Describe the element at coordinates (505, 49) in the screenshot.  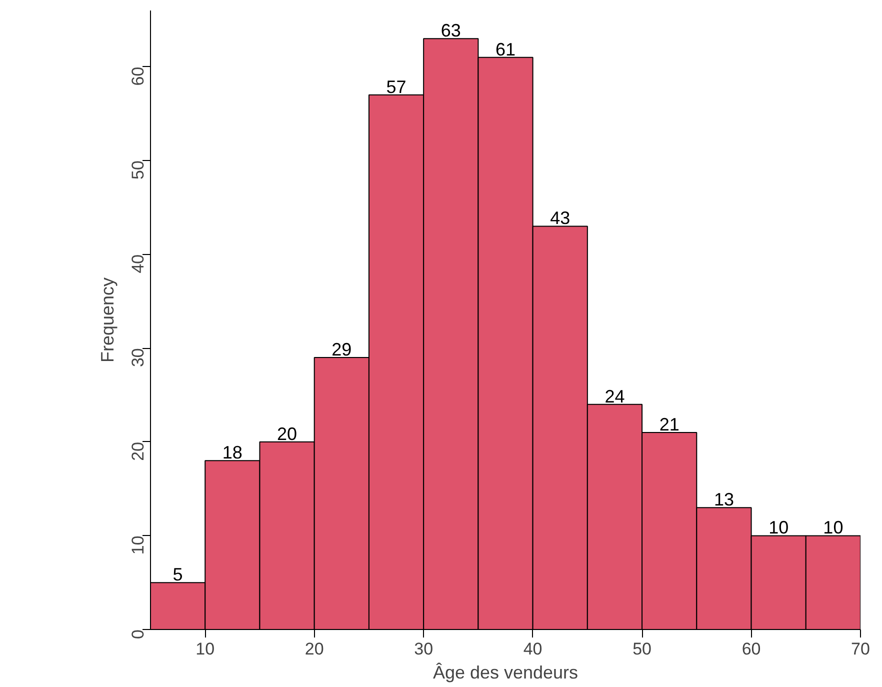
I see `data-label: 61` at that location.